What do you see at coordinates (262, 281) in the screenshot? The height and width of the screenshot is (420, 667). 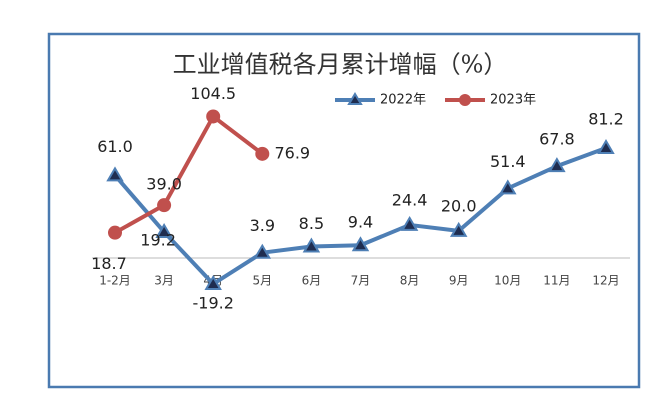 I see `x-tick-label: 5月` at bounding box center [262, 281].